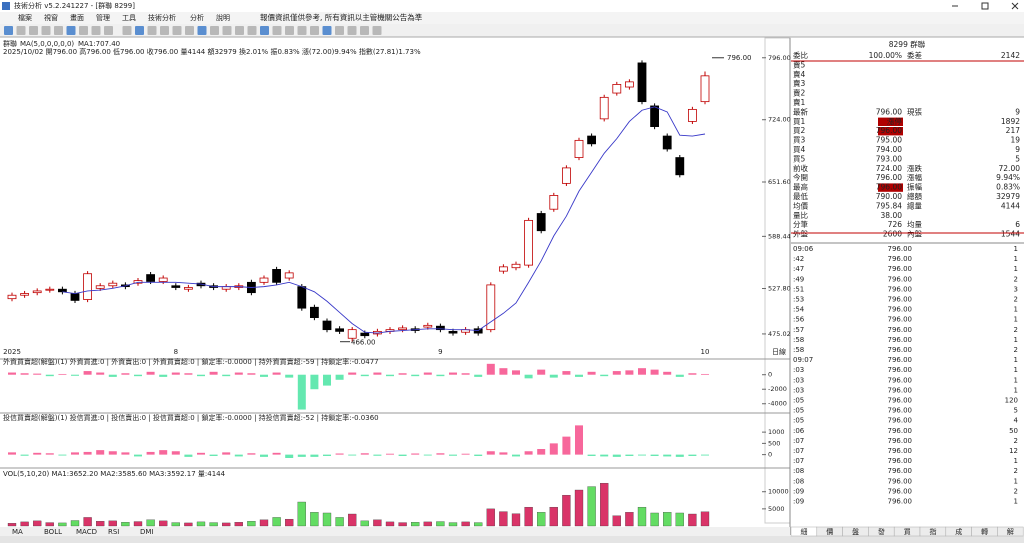 The height and width of the screenshot is (543, 1024). I want to click on tab-label: 買, so click(907, 532).